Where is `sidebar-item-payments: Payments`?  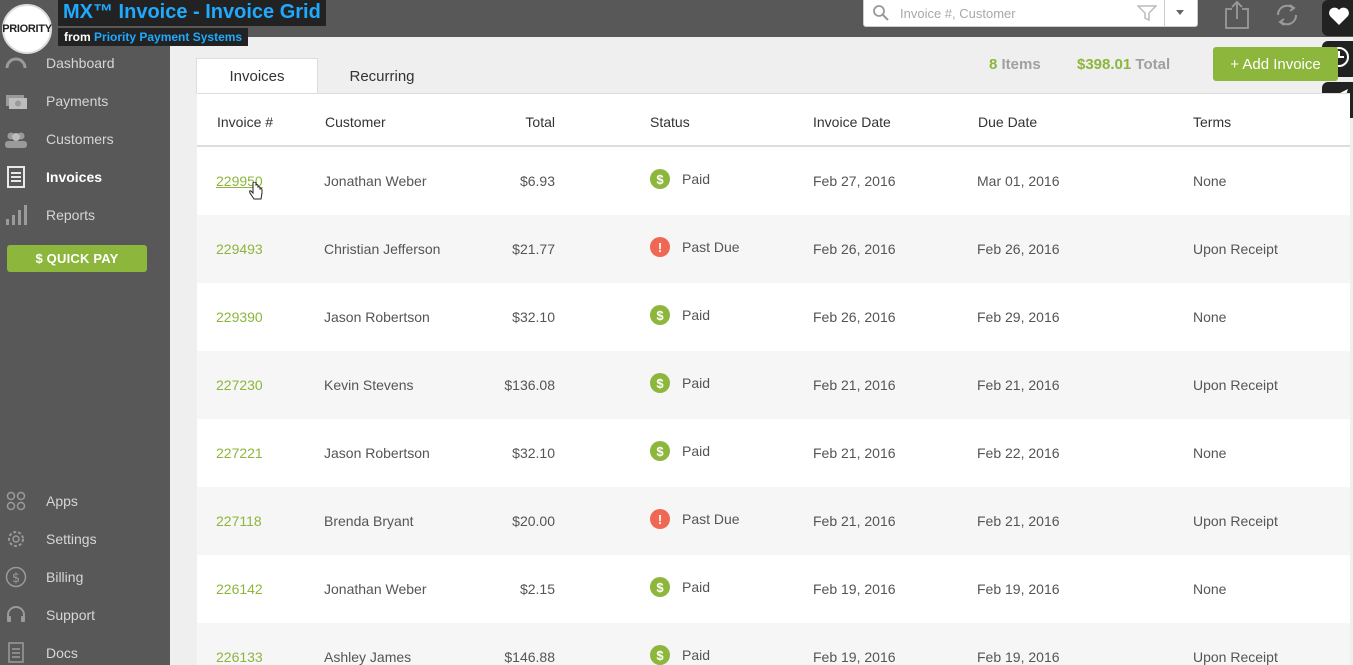 sidebar-item-payments: Payments is located at coordinates (85, 101).